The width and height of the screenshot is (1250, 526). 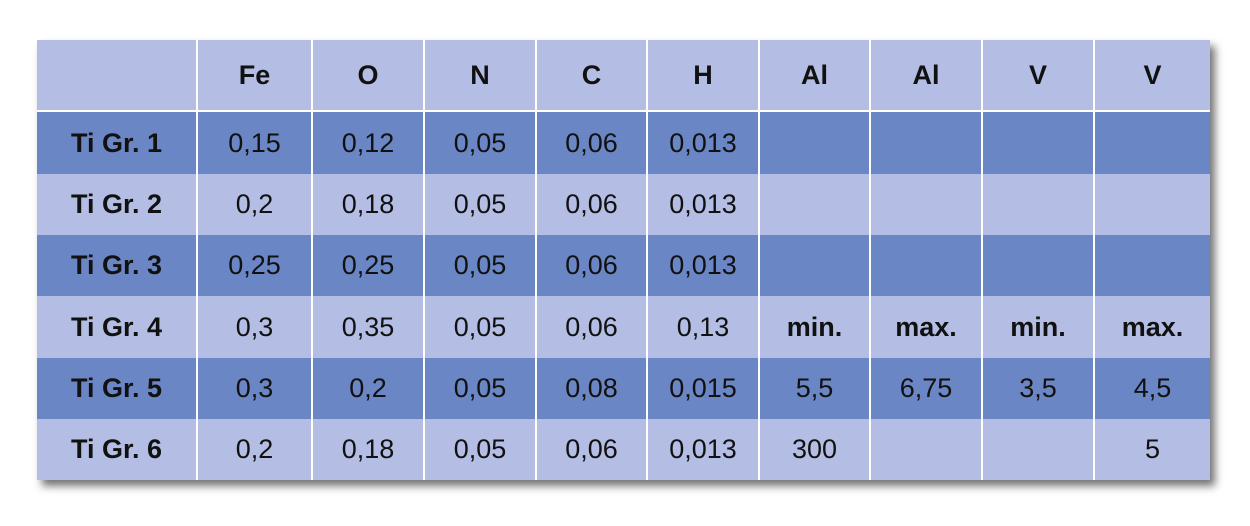 I want to click on header-row: Fe O N C H Al Al V V, so click(x=623, y=76).